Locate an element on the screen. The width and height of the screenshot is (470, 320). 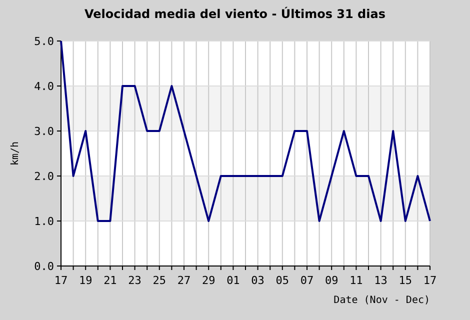
x-tick-label: 03 is located at coordinates (257, 280).